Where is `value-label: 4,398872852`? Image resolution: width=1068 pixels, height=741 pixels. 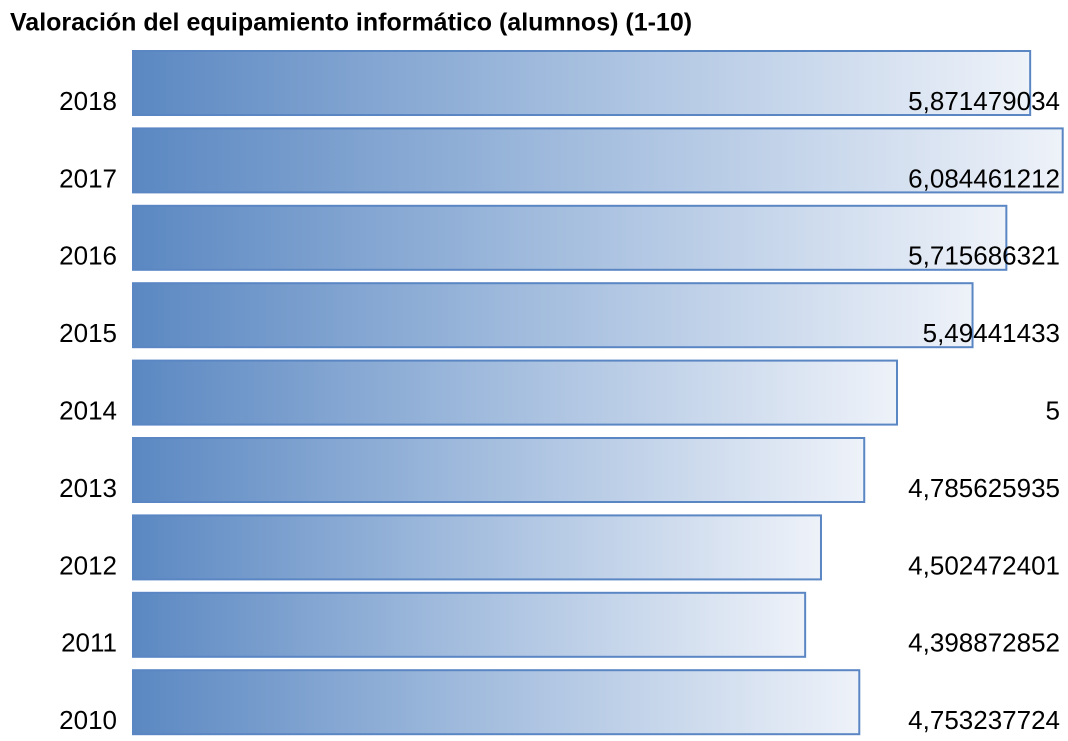 value-label: 4,398872852 is located at coordinates (984, 643).